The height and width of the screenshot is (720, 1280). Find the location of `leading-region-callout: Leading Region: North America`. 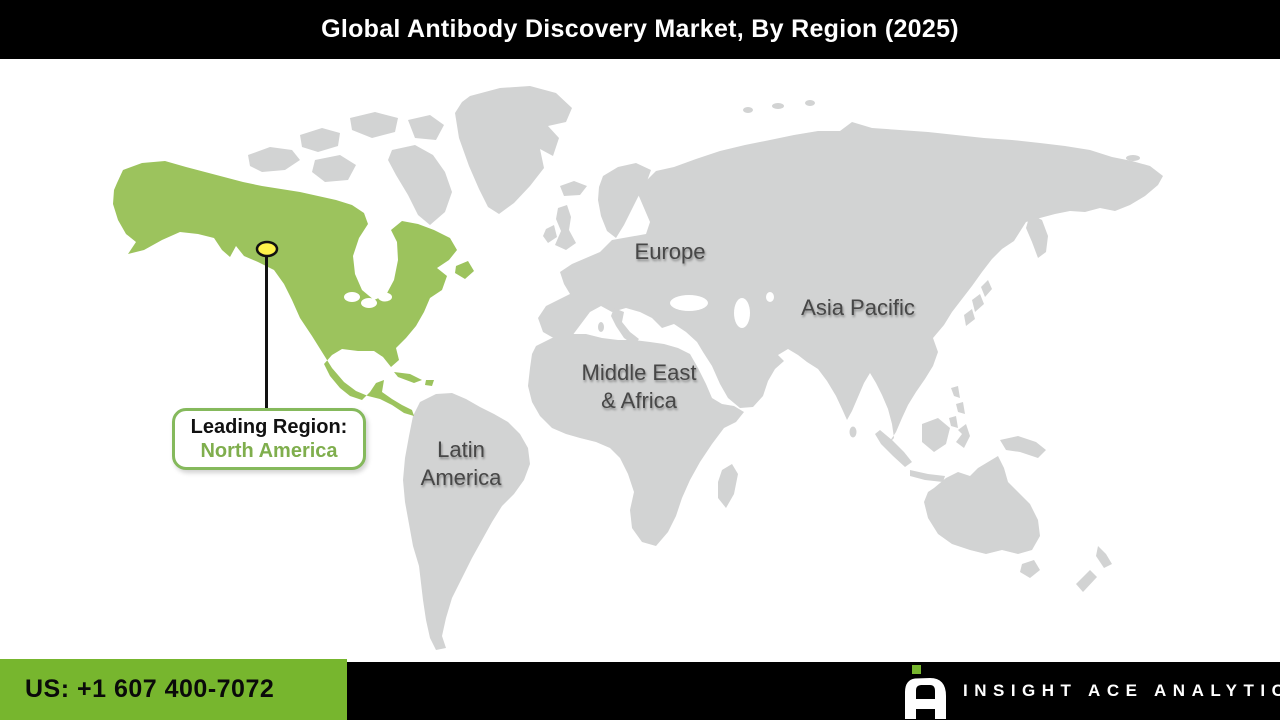

leading-region-callout: Leading Region: North America is located at coordinates (269, 439).